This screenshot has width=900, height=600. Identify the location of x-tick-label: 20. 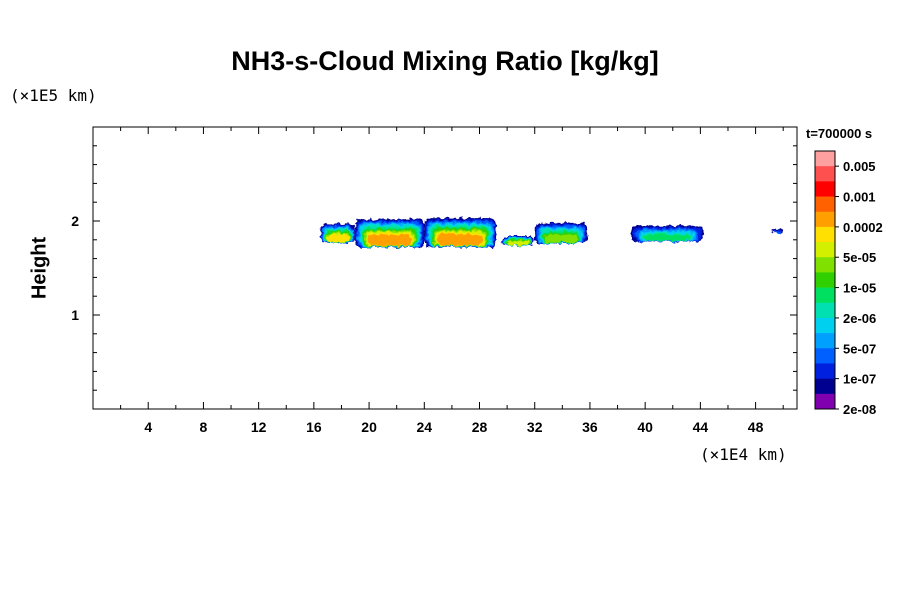
(369, 427).